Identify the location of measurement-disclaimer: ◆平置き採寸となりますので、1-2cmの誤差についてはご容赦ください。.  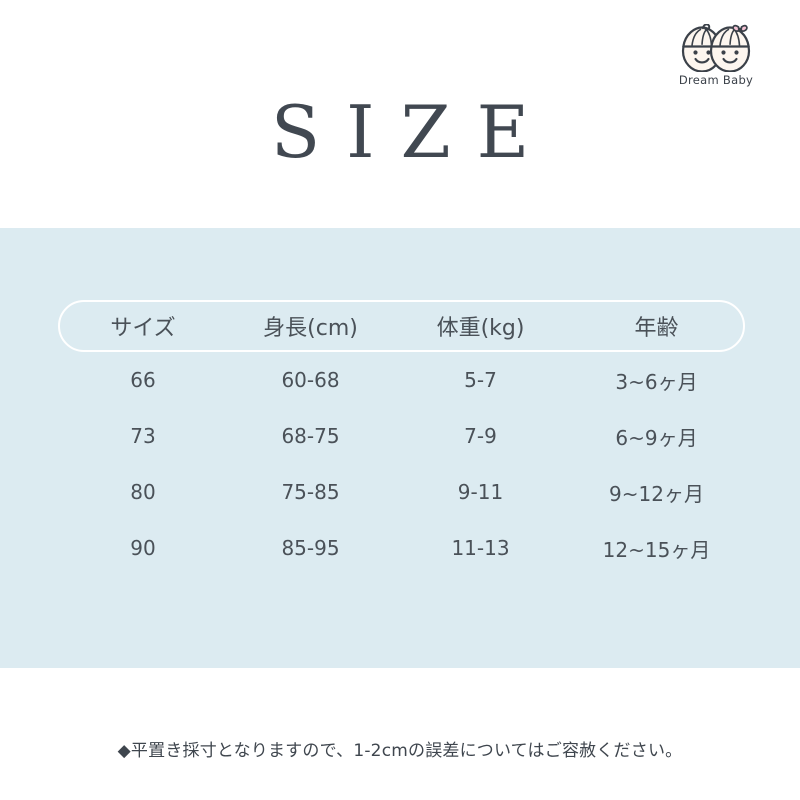
(400, 751).